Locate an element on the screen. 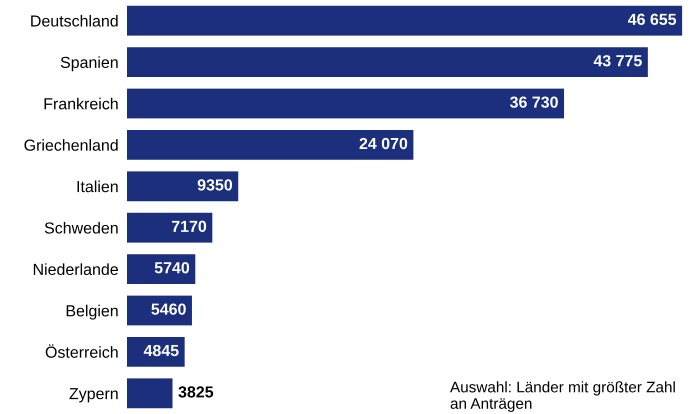  y-tick-label: Niederlande is located at coordinates (76, 269).